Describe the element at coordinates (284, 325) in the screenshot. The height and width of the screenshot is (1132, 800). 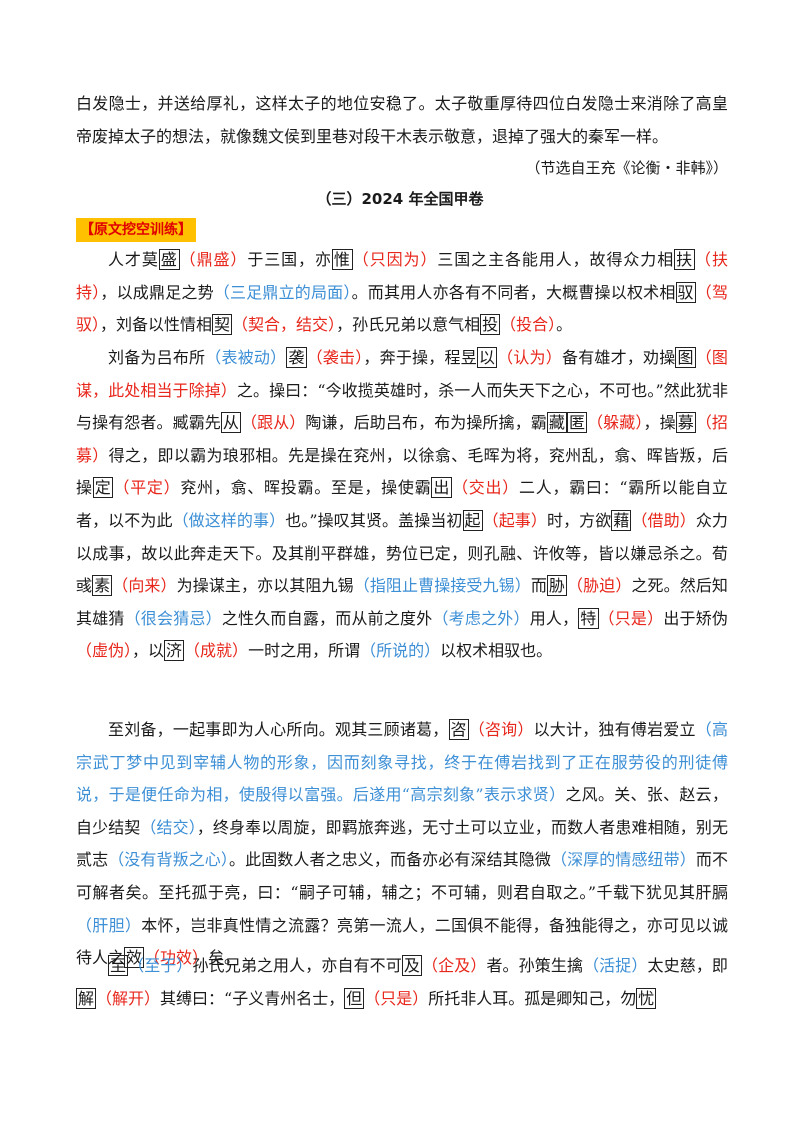
I see `keyword-gloss: （契合，结交）` at that location.